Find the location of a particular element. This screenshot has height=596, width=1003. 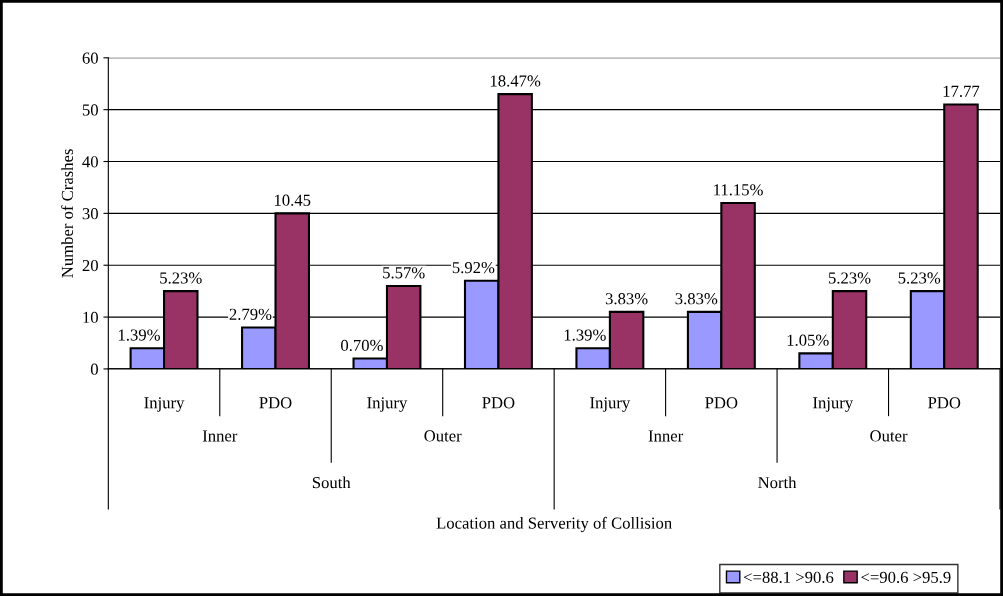

y-tick-label: 0 is located at coordinates (94, 369).